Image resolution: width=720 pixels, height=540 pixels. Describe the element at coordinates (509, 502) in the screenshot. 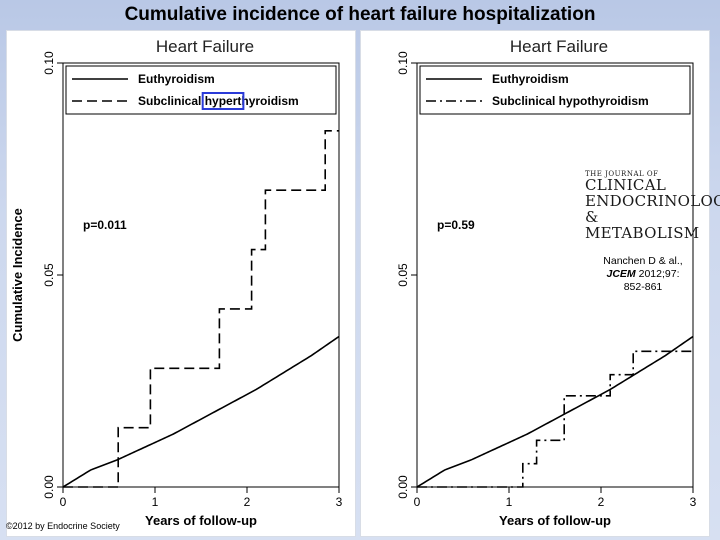

I see `chart-right-x-tick-label: 1` at that location.